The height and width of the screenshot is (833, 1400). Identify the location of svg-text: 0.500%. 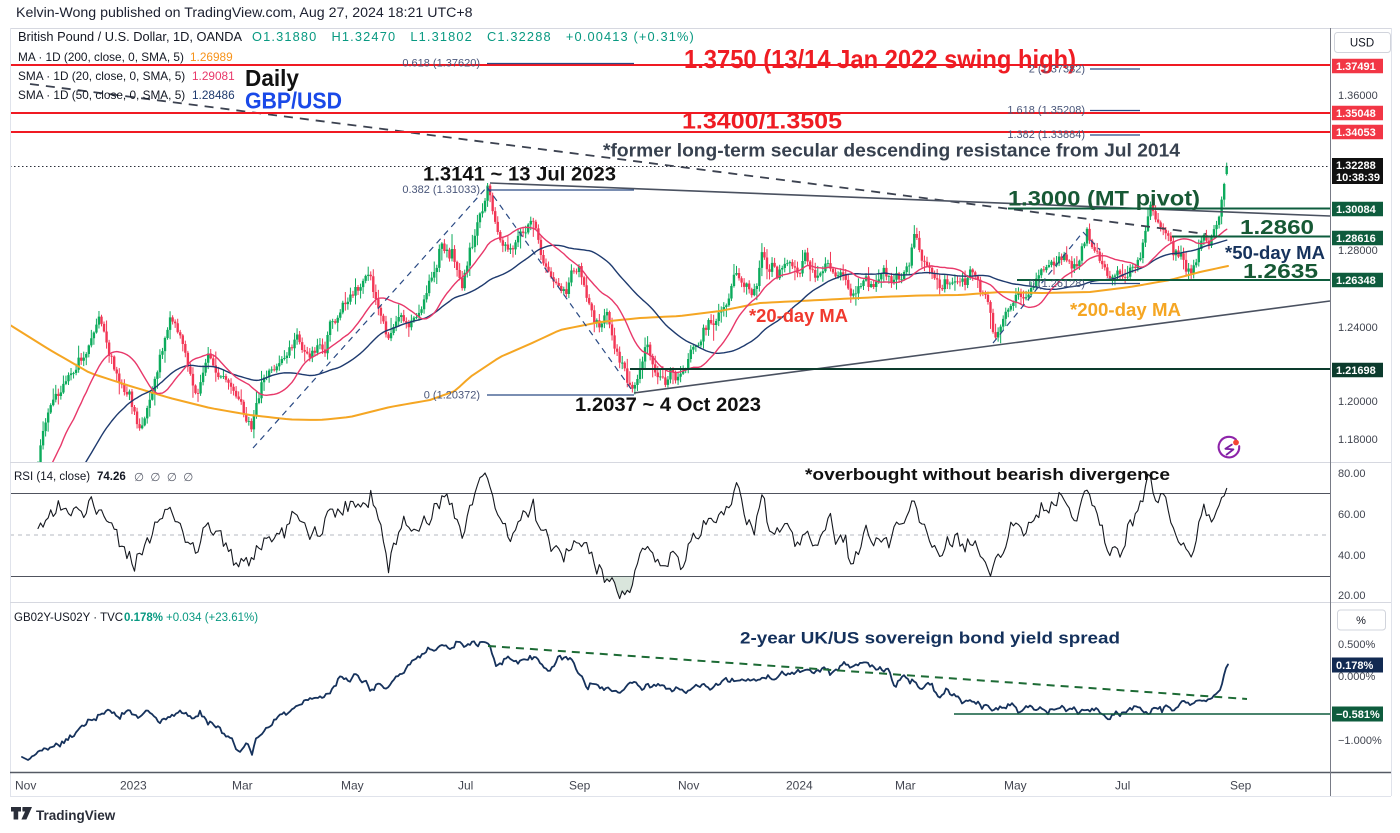
(1357, 645).